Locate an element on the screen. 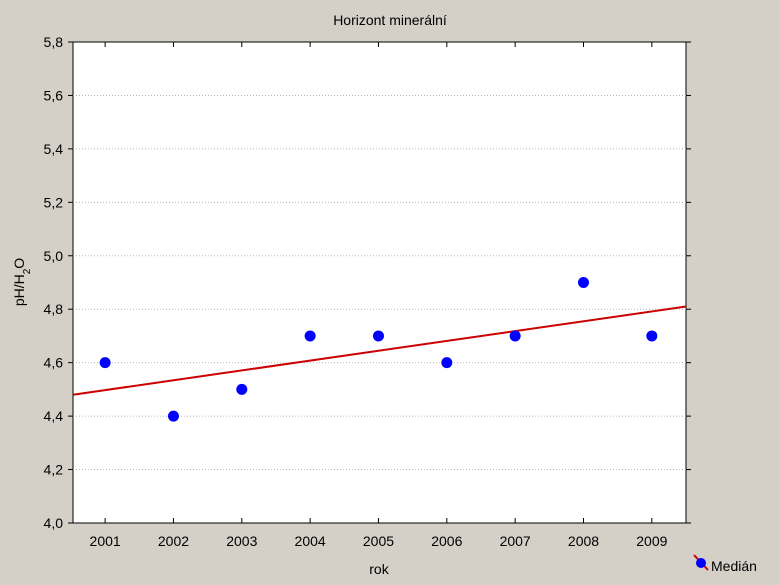 This screenshot has height=585, width=780. trend-line is located at coordinates (379, 350).